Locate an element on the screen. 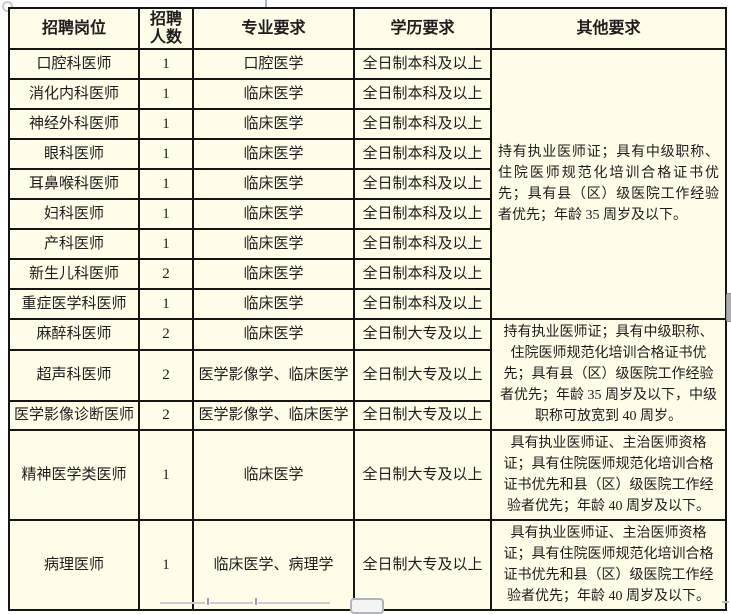 This screenshot has height=614, width=731. position-cell: 口腔科医师 is located at coordinates (74, 64).